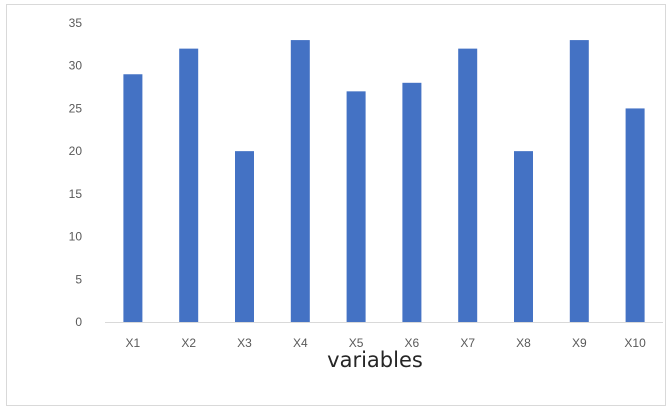 This screenshot has height=410, width=672. What do you see at coordinates (76, 237) in the screenshot?
I see `y-tick-label: 10` at bounding box center [76, 237].